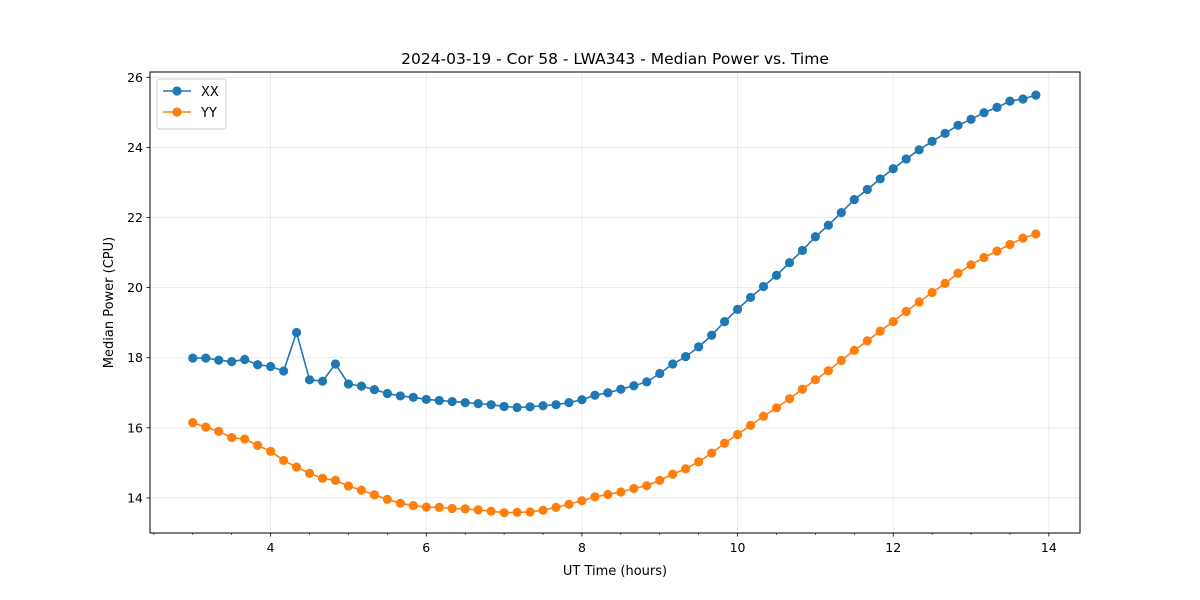 This screenshot has height=600, width=1200. What do you see at coordinates (135, 147) in the screenshot?
I see `y-tick-label: 24` at bounding box center [135, 147].